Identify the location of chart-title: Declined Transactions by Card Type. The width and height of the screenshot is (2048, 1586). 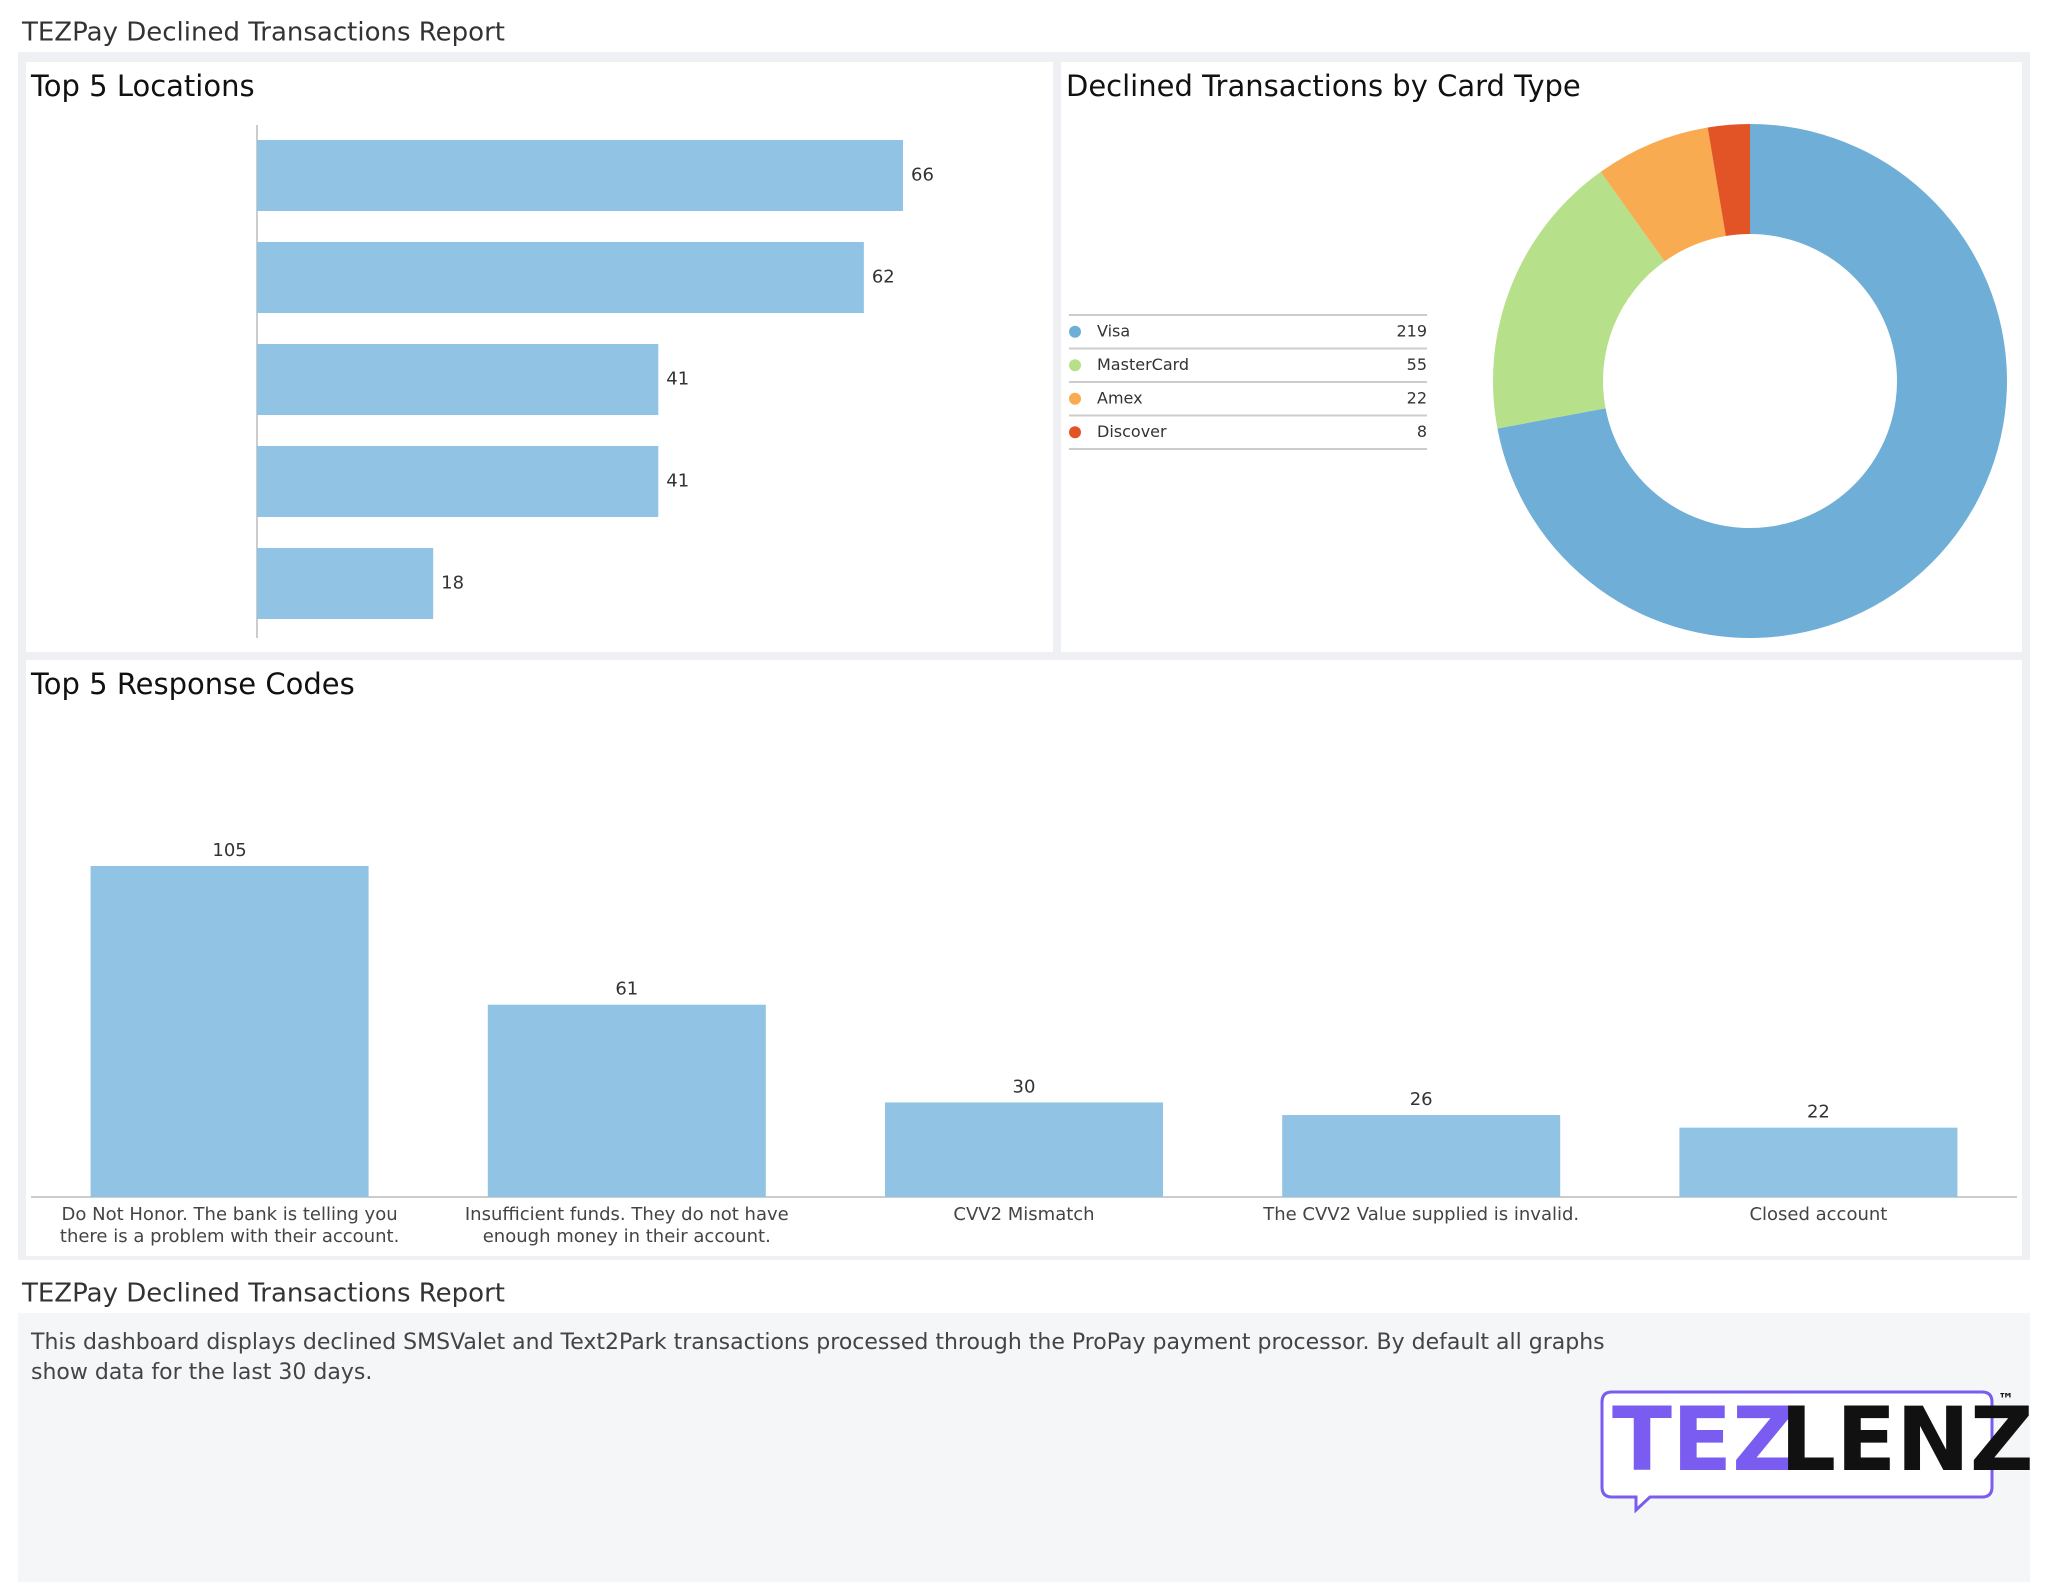
(1323, 86).